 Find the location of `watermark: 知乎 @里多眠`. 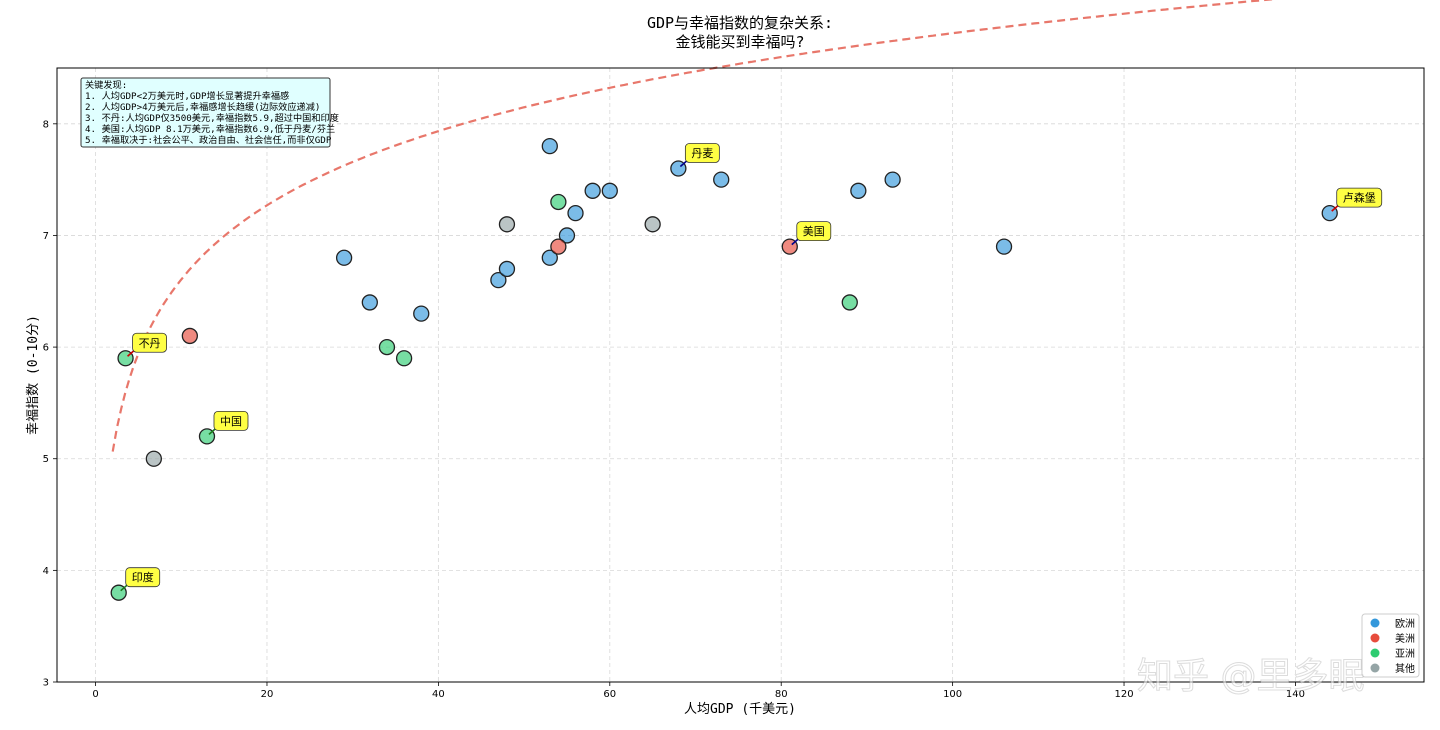

watermark: 知乎 @里多眠 is located at coordinates (1250, 676).